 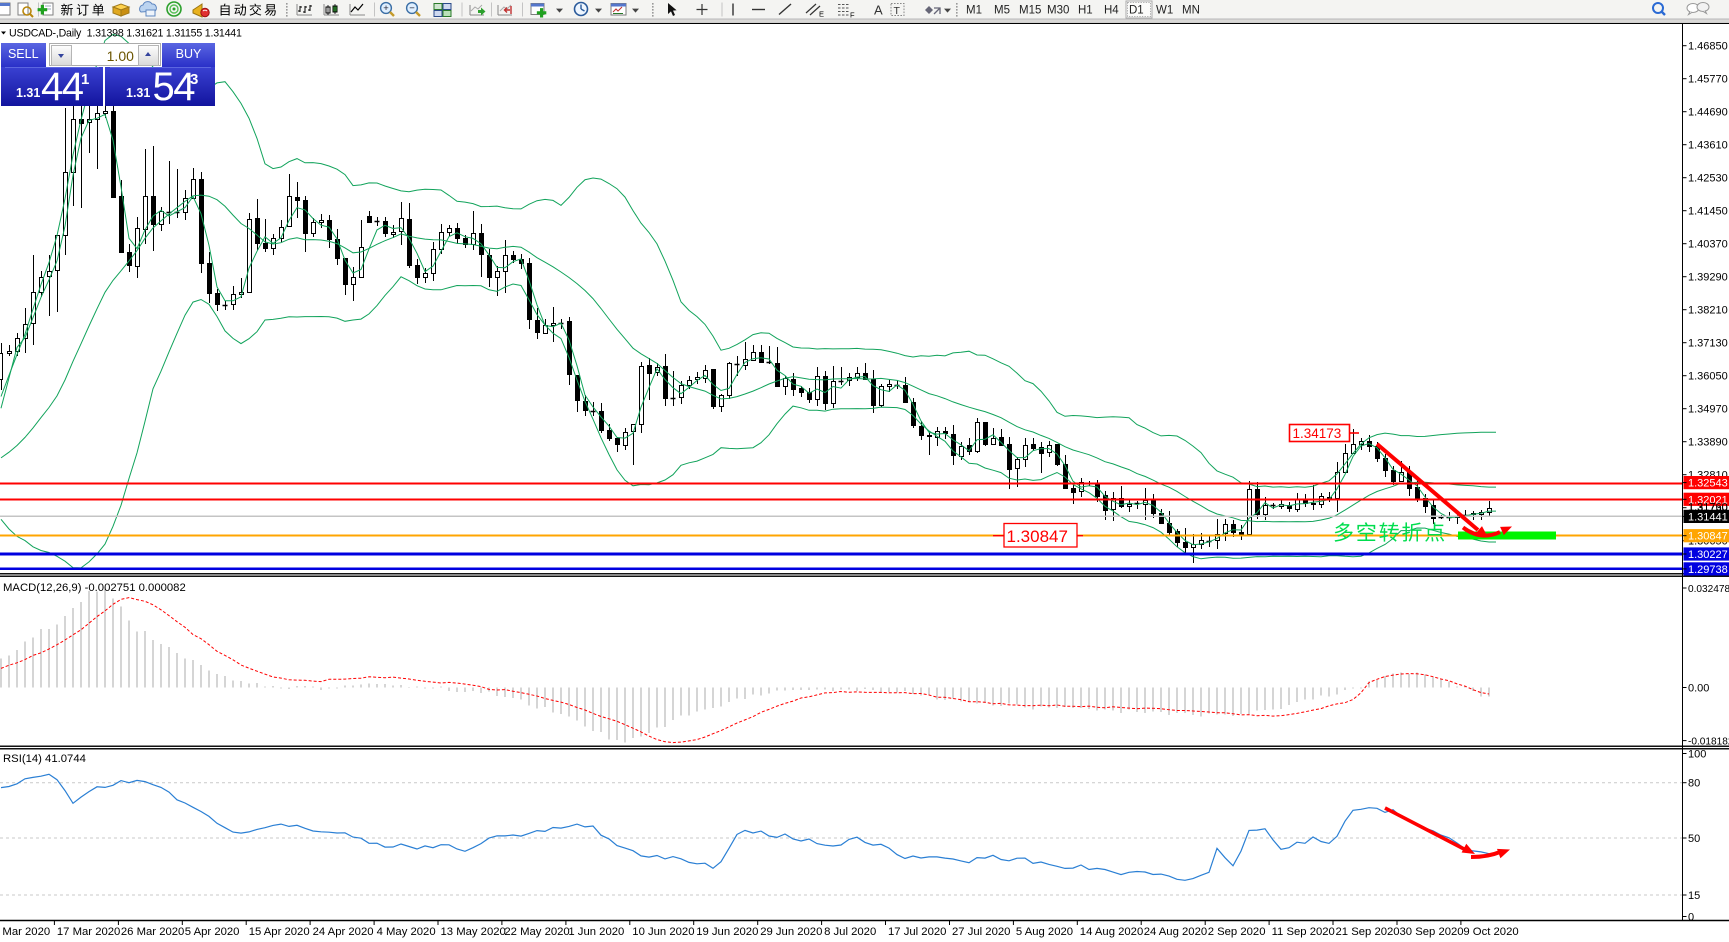 What do you see at coordinates (852, 15) in the screenshot?
I see `svg-text: F` at bounding box center [852, 15].